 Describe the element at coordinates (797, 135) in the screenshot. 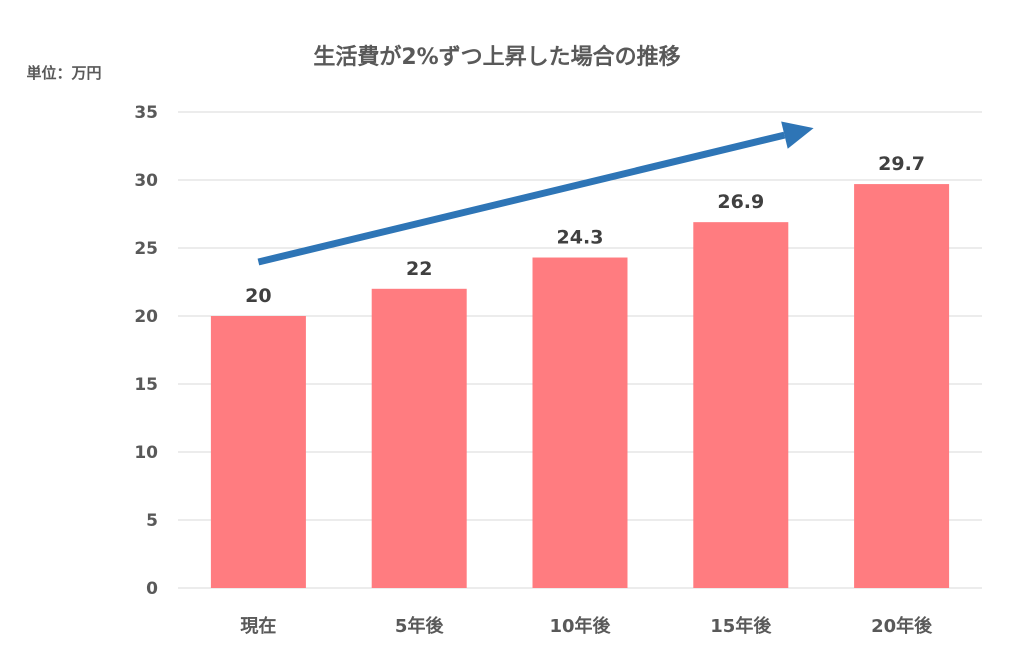

I see `trend-arrow-head` at that location.